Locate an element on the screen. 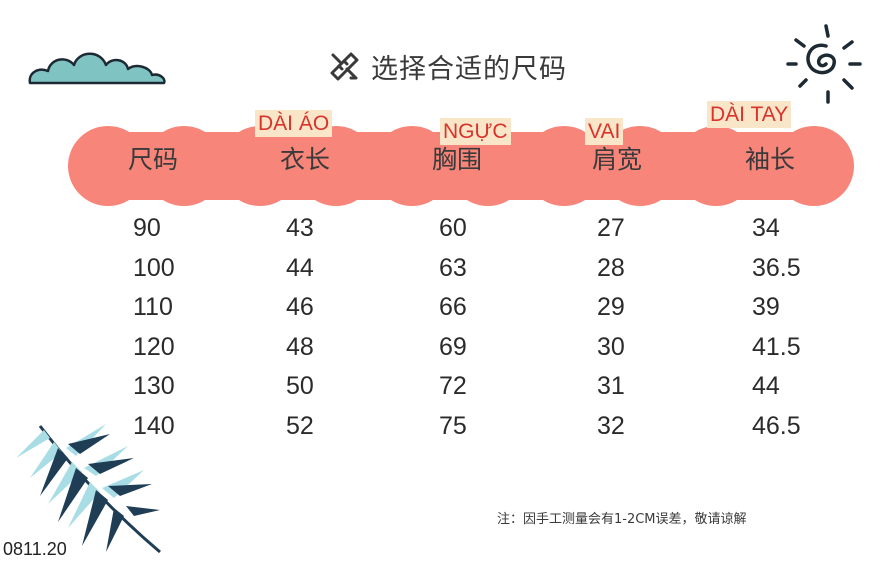 Image resolution: width=883 pixels, height=566 pixels. table-cell: 50 is located at coordinates (300, 386).